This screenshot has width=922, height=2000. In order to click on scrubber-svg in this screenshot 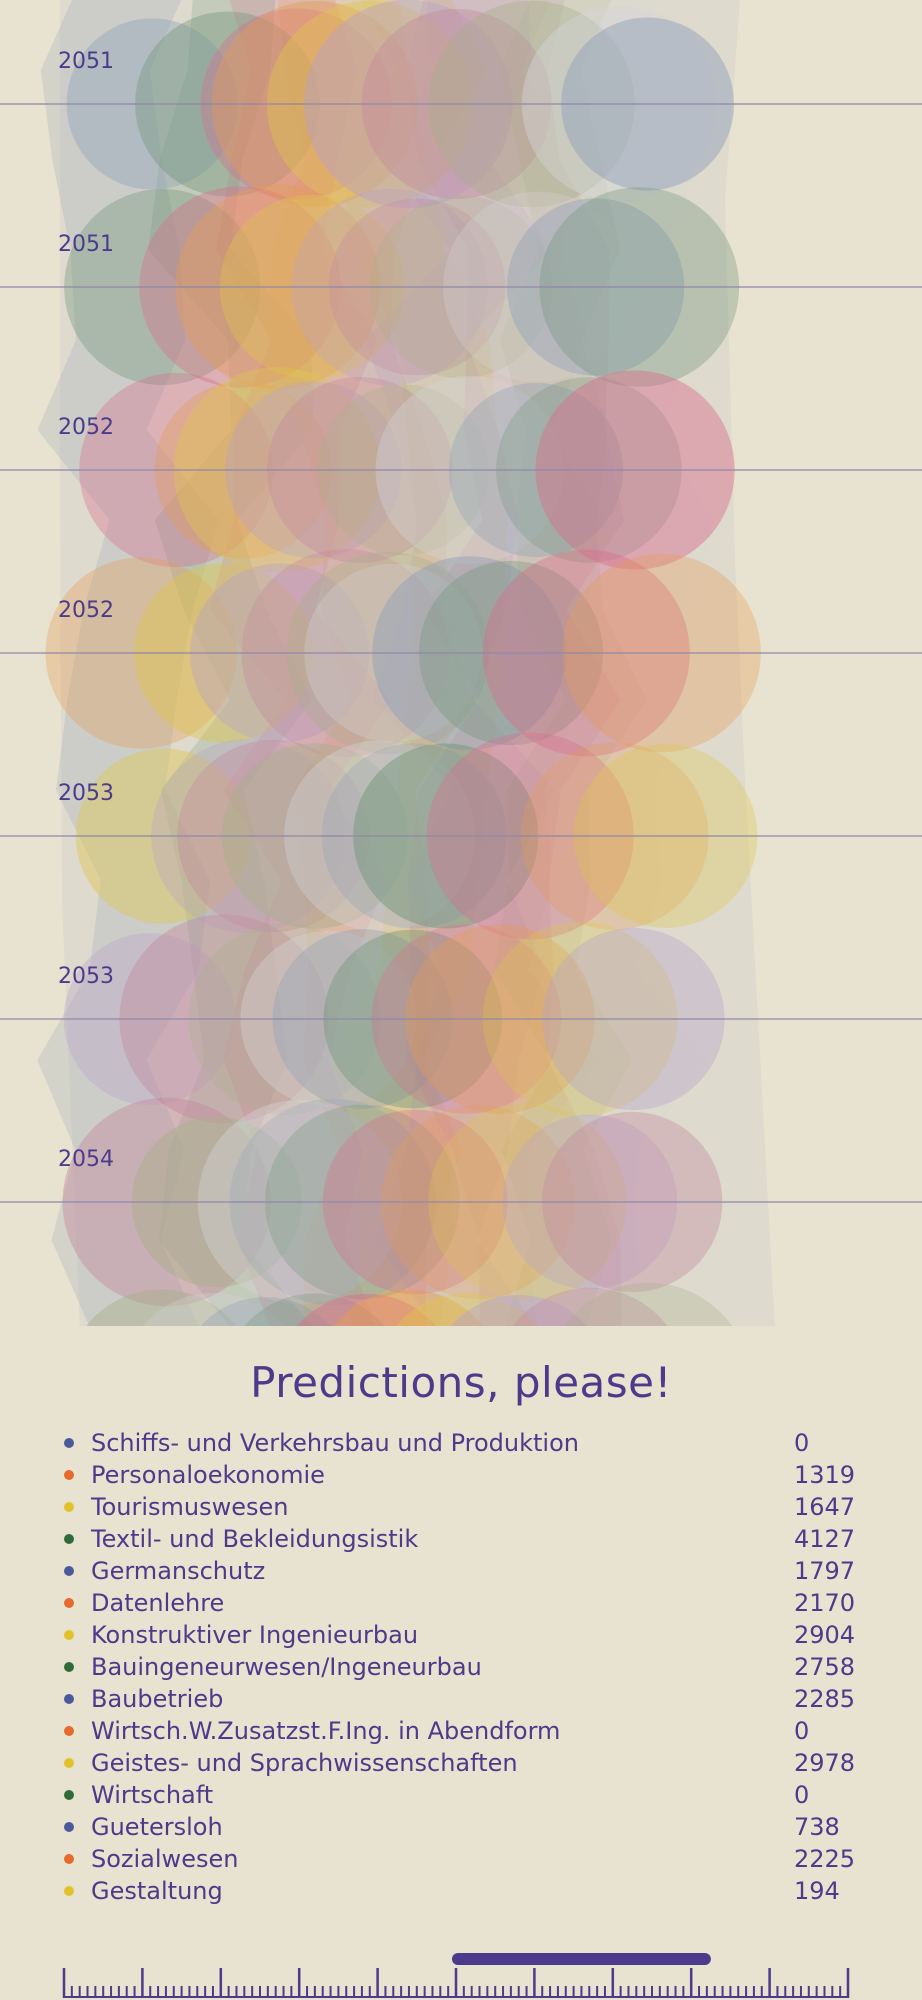, I will do `click(456, 1975)`.